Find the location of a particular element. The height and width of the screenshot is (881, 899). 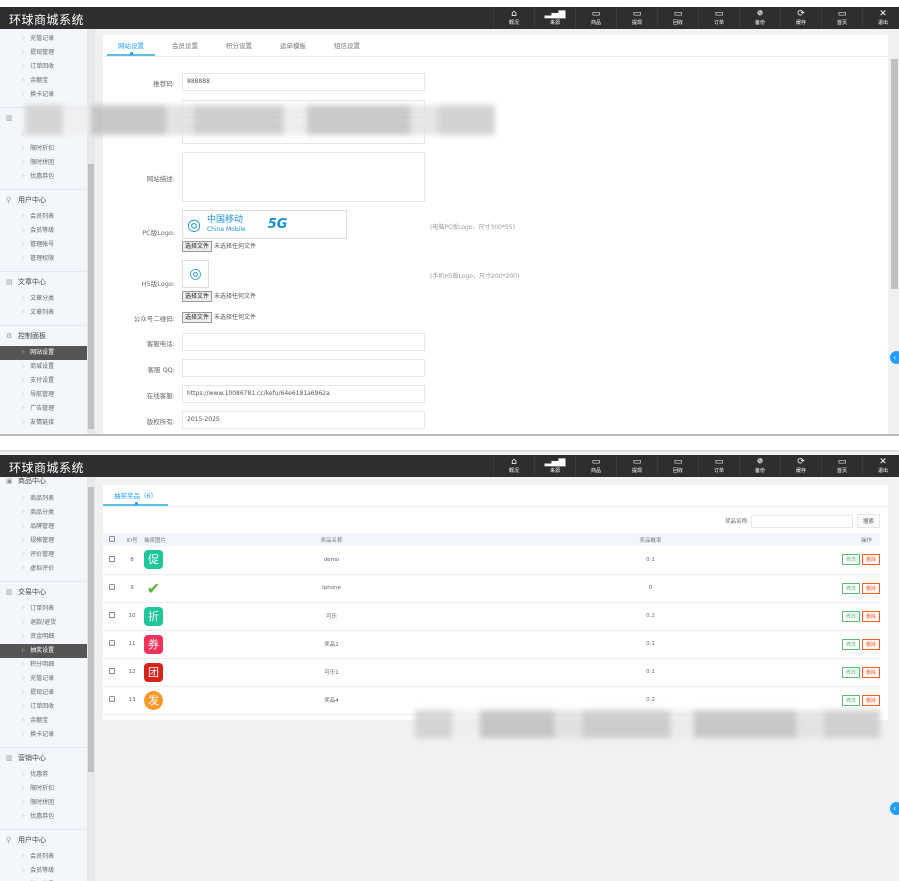

tab-1: 会员设置 is located at coordinates (185, 46).